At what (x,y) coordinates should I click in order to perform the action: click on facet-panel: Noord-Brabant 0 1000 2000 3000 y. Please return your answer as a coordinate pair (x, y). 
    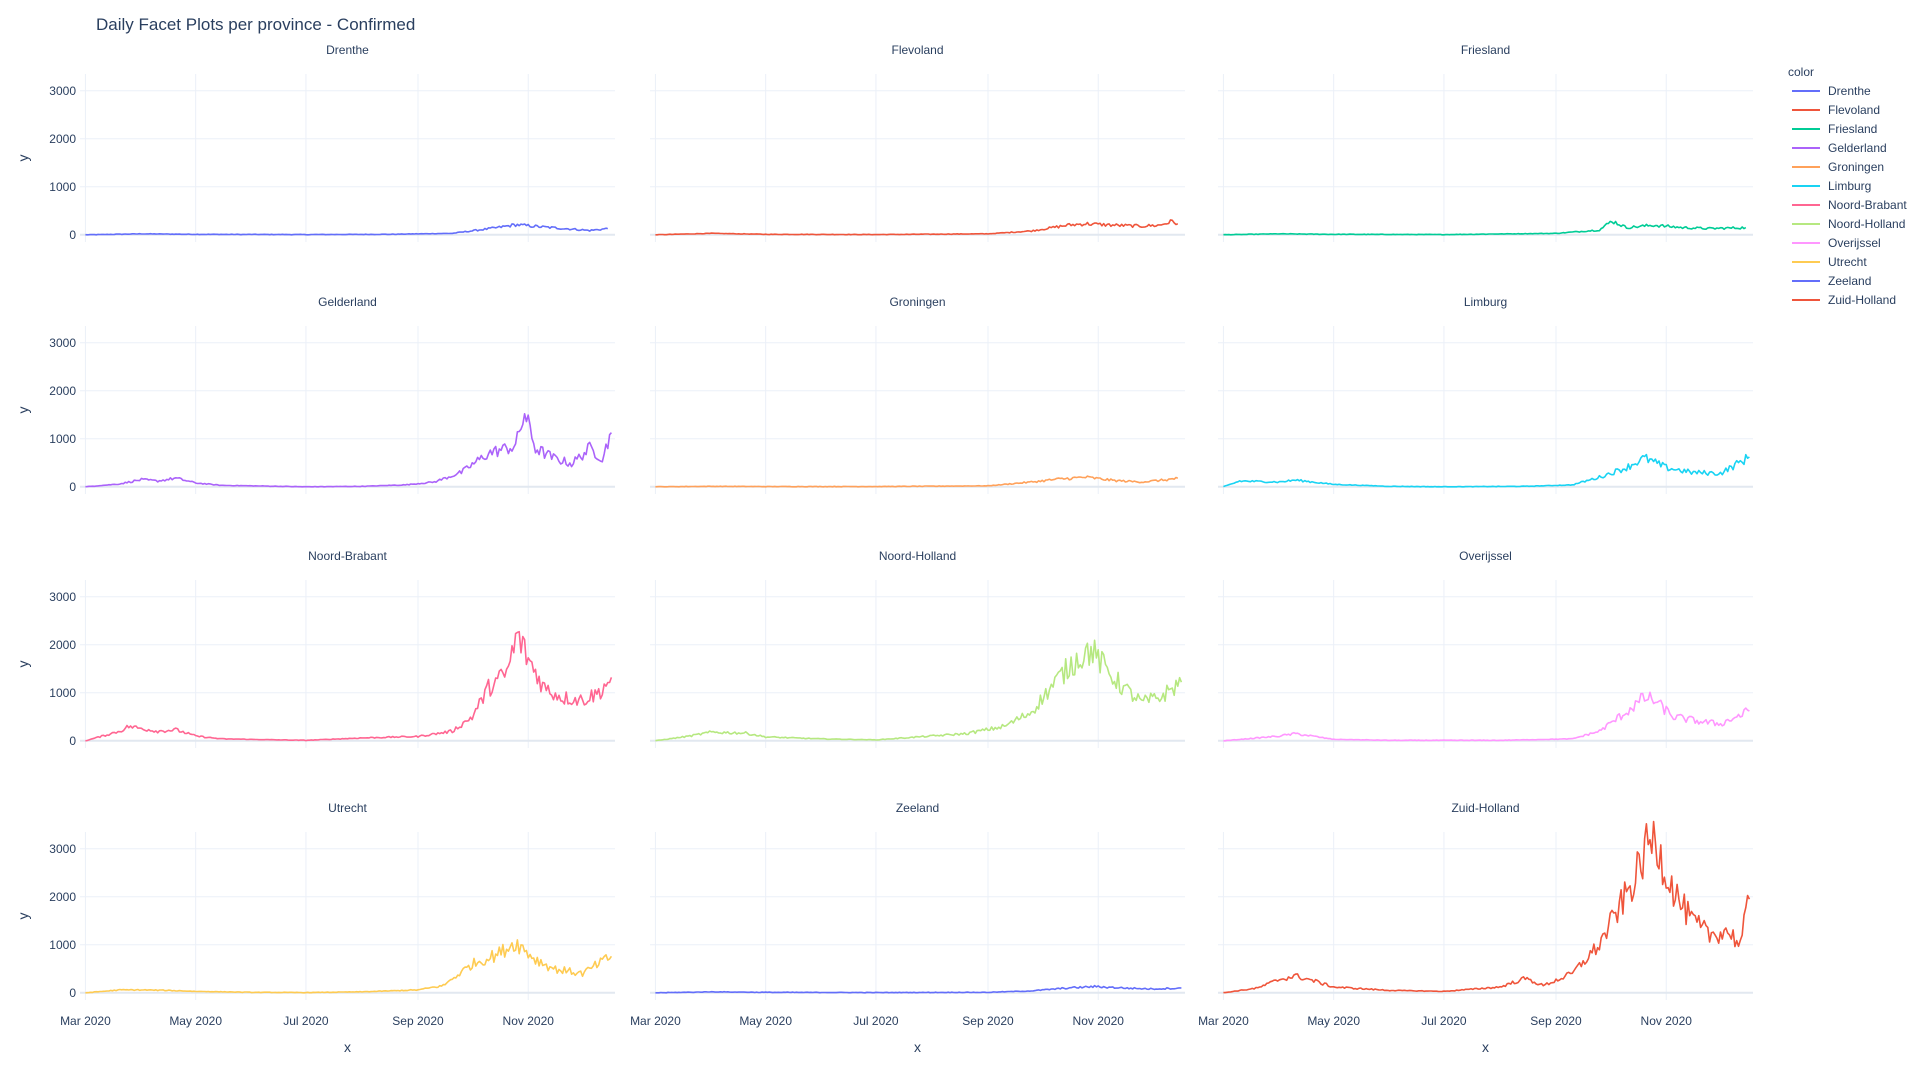
    Looking at the image, I should click on (315, 648).